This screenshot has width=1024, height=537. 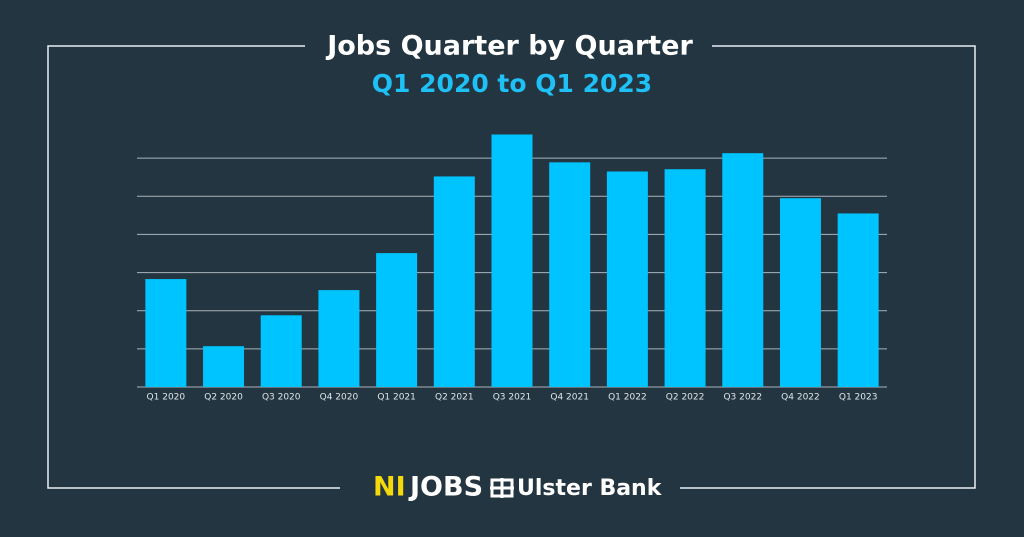 I want to click on x-tick-label: Q4 2021, so click(x=569, y=398).